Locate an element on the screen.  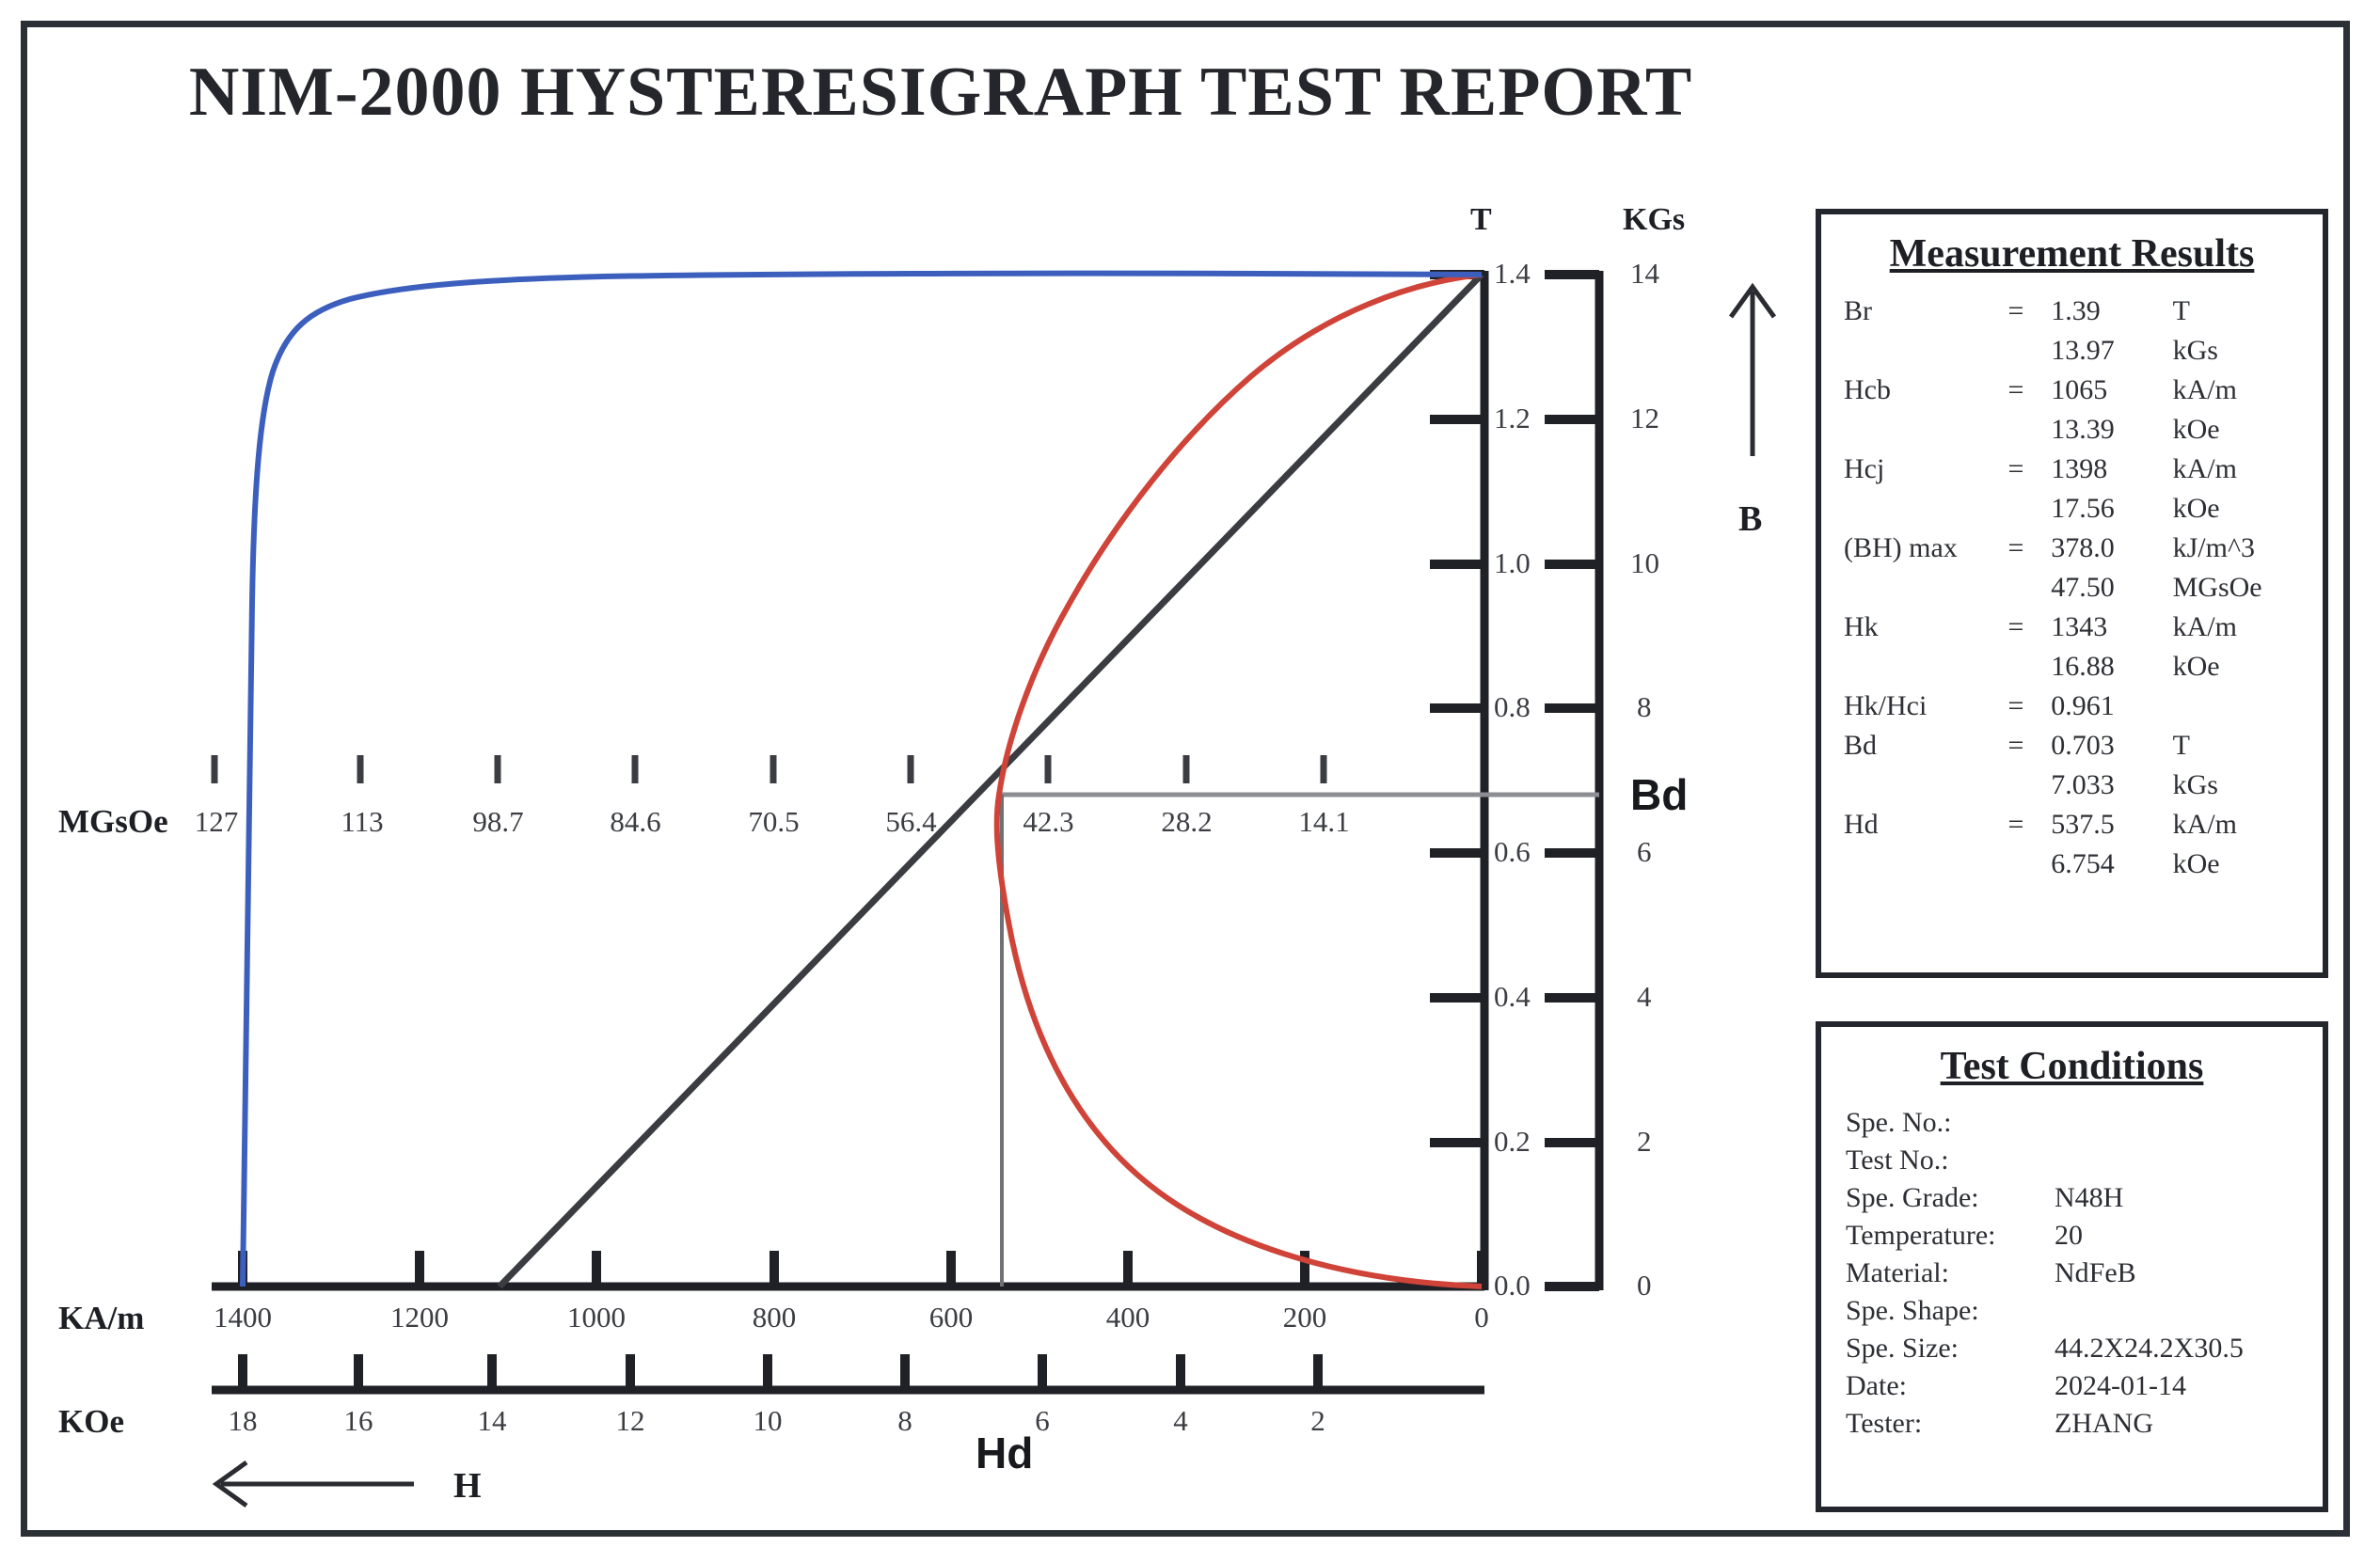
kgs-tick-label: 0 is located at coordinates (1644, 1286).